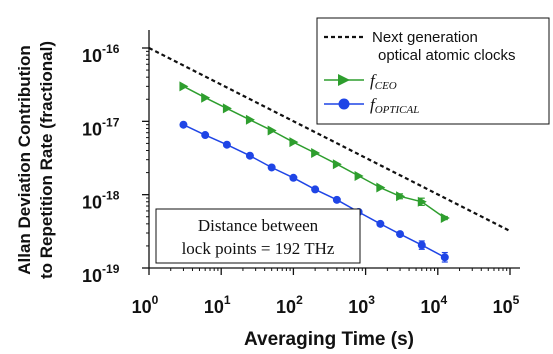  I want to click on x-tick-exponent: 3, so click(371, 300).